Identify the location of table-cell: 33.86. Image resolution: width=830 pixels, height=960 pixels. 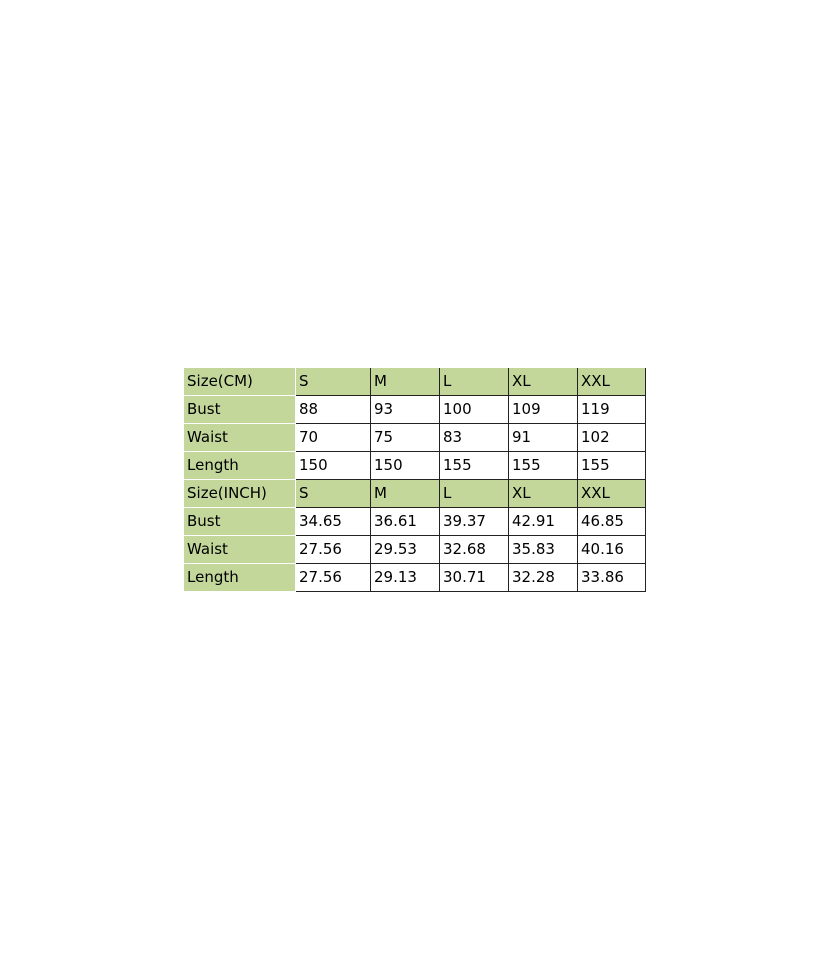
(612, 578).